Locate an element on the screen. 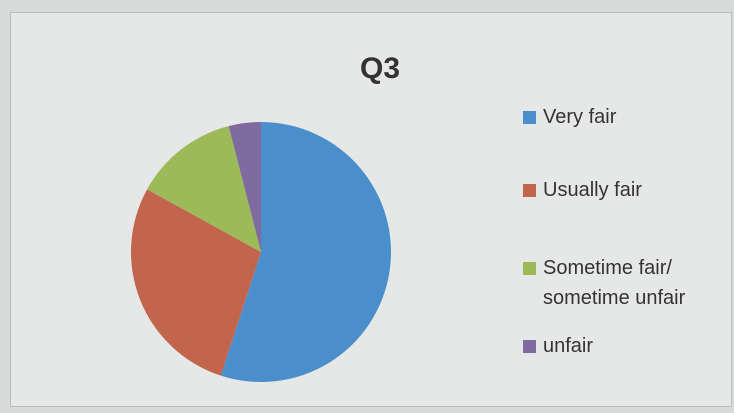  legend-label: Very fair is located at coordinates (580, 117).